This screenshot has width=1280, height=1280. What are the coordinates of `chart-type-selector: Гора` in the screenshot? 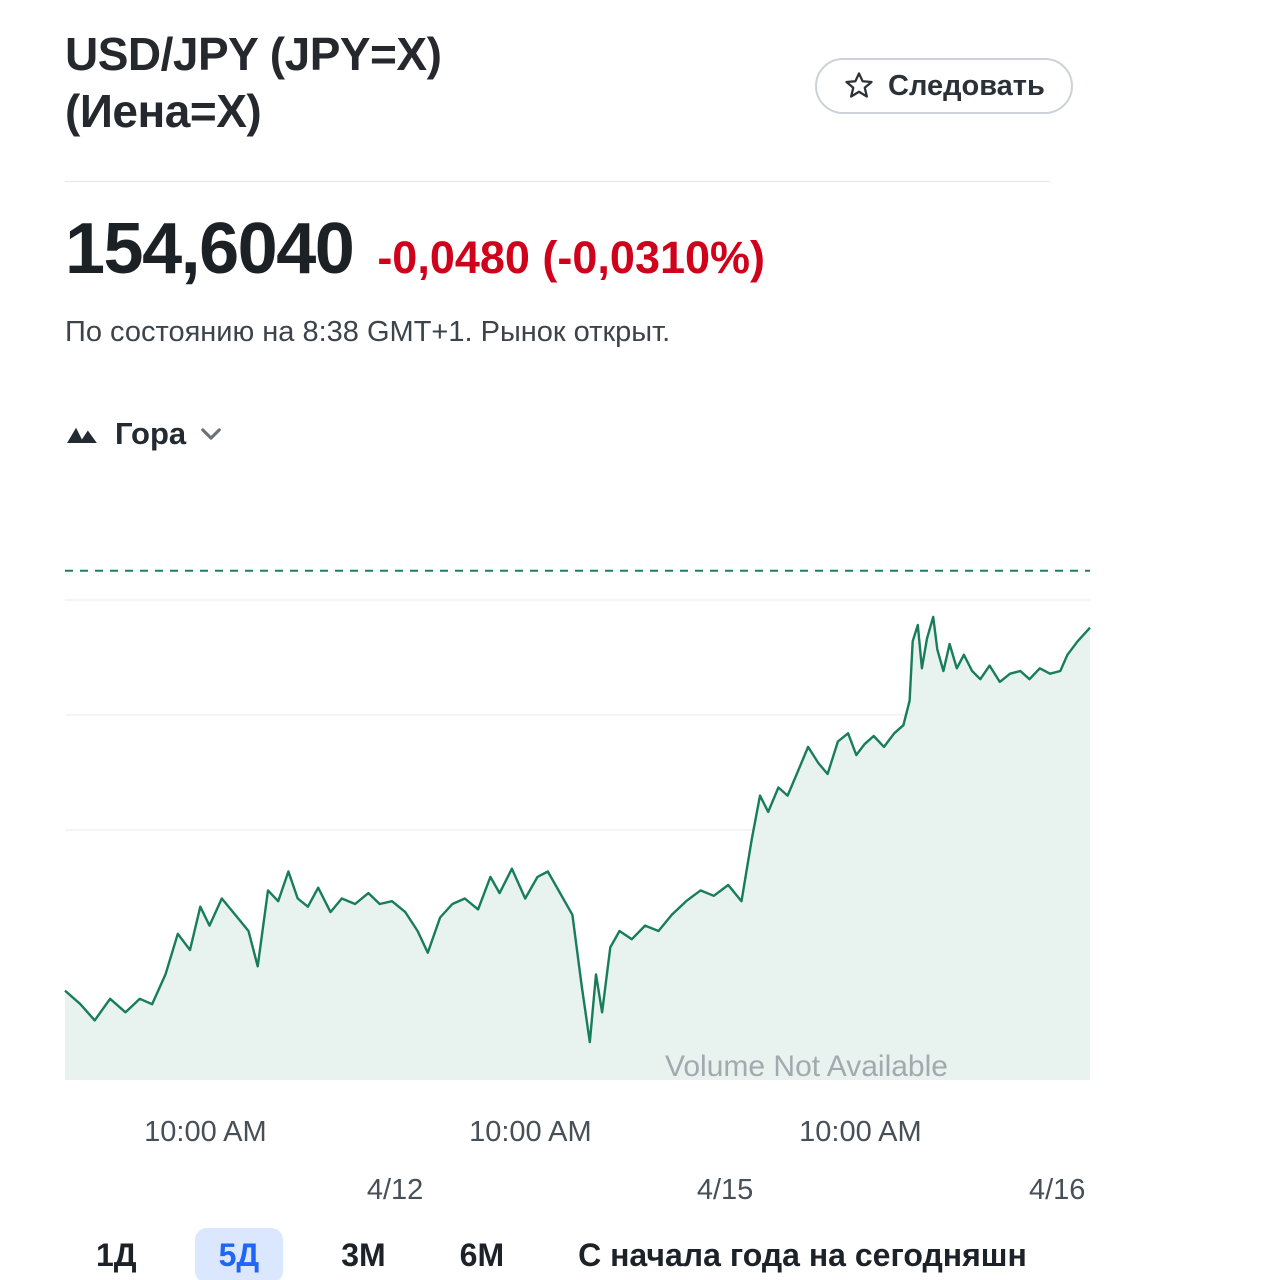 It's located at (143, 434).